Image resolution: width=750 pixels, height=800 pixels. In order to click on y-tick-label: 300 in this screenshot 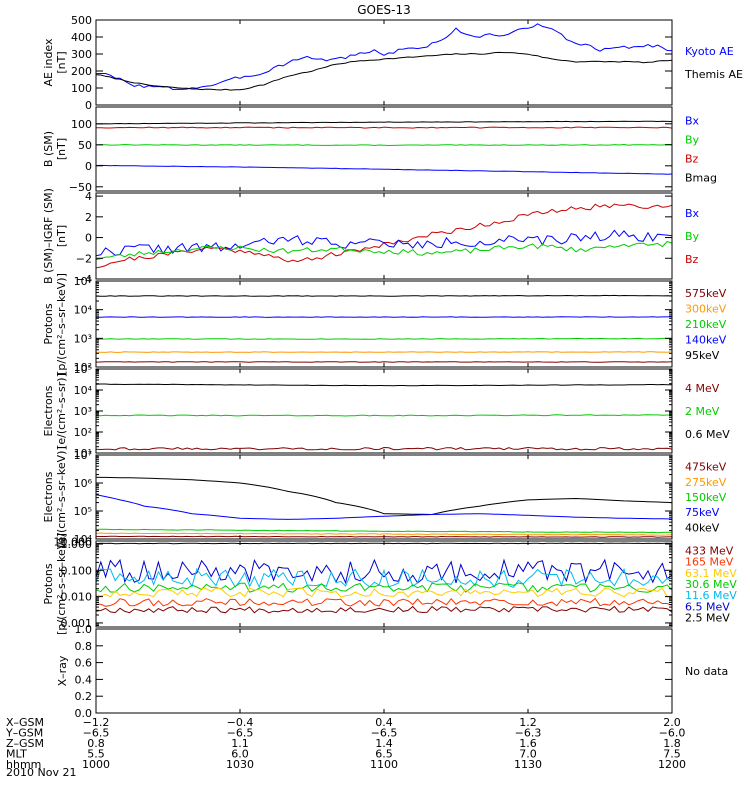, I will do `click(81, 54)`.